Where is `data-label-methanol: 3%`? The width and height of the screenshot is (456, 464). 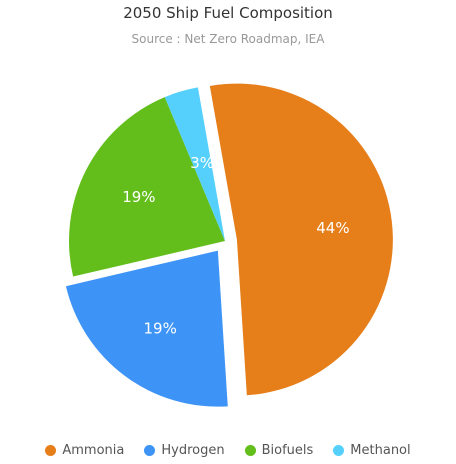
data-label-methanol: 3% is located at coordinates (202, 163).